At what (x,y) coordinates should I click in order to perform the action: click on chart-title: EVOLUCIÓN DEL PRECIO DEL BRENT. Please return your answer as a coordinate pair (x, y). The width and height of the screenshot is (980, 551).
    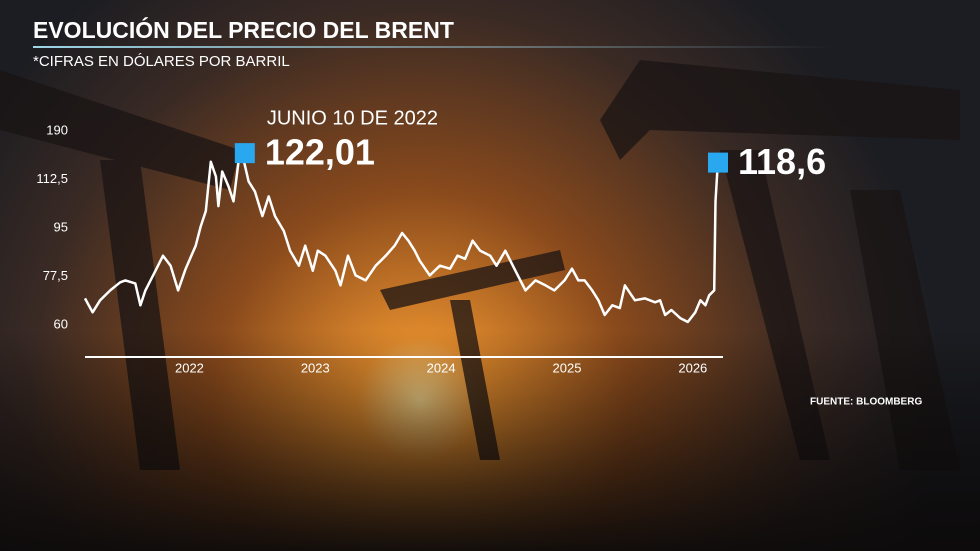
    Looking at the image, I should click on (243, 29).